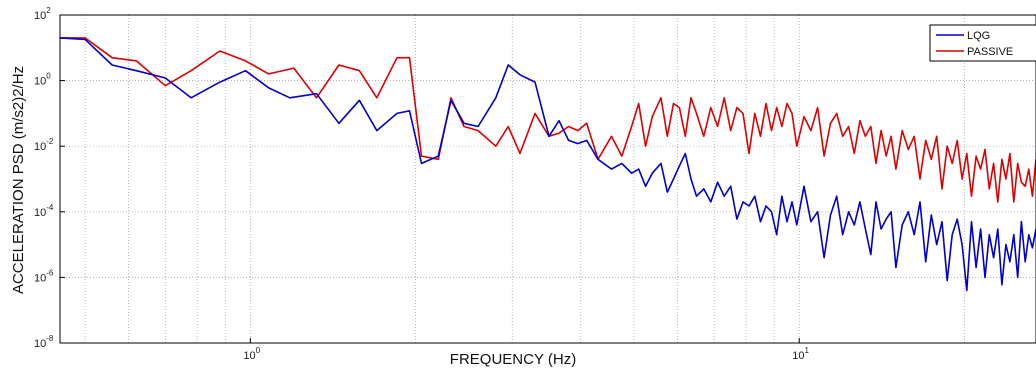 This screenshot has height=369, width=1036. I want to click on y-tick-label: 10⁻⁴, so click(44, 211).